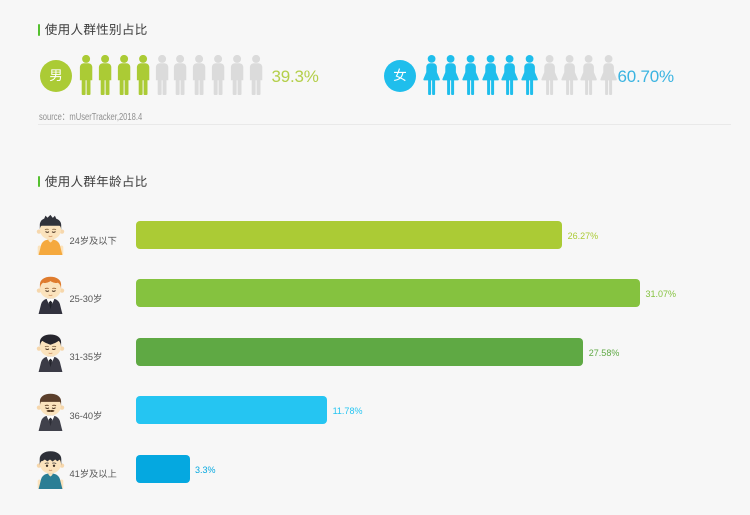 This screenshot has height=515, width=750. What do you see at coordinates (50, 293) in the screenshot?
I see `avatar-young-adult-icon` at bounding box center [50, 293].